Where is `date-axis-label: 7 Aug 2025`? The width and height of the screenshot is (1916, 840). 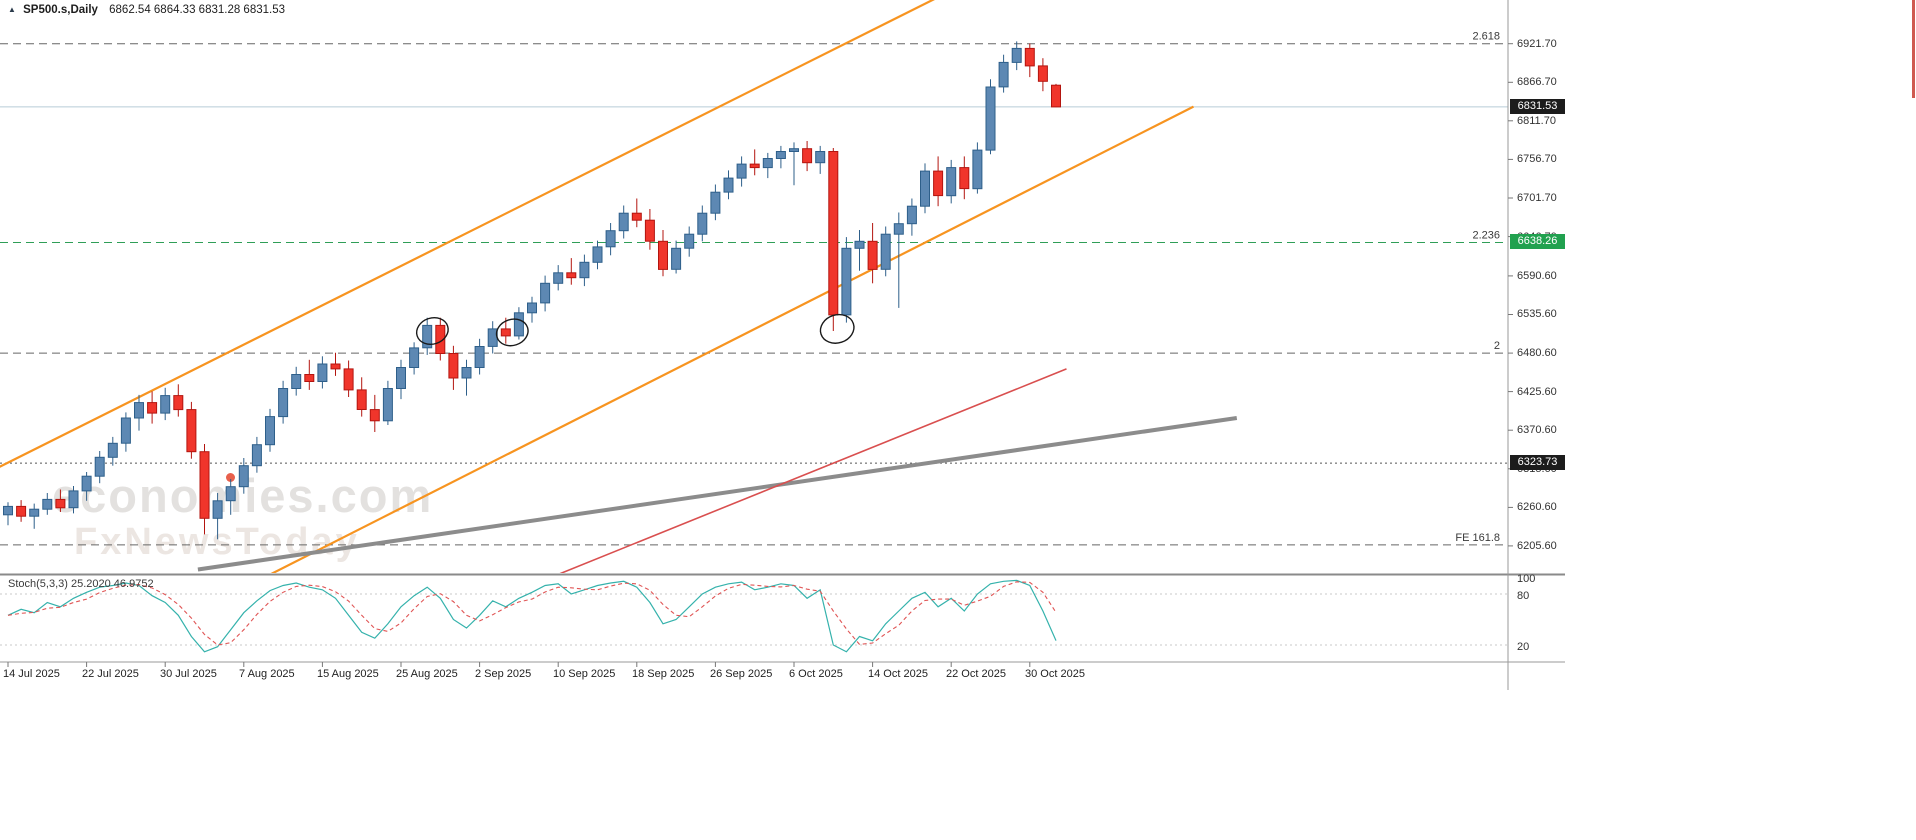 date-axis-label: 7 Aug 2025 is located at coordinates (267, 674).